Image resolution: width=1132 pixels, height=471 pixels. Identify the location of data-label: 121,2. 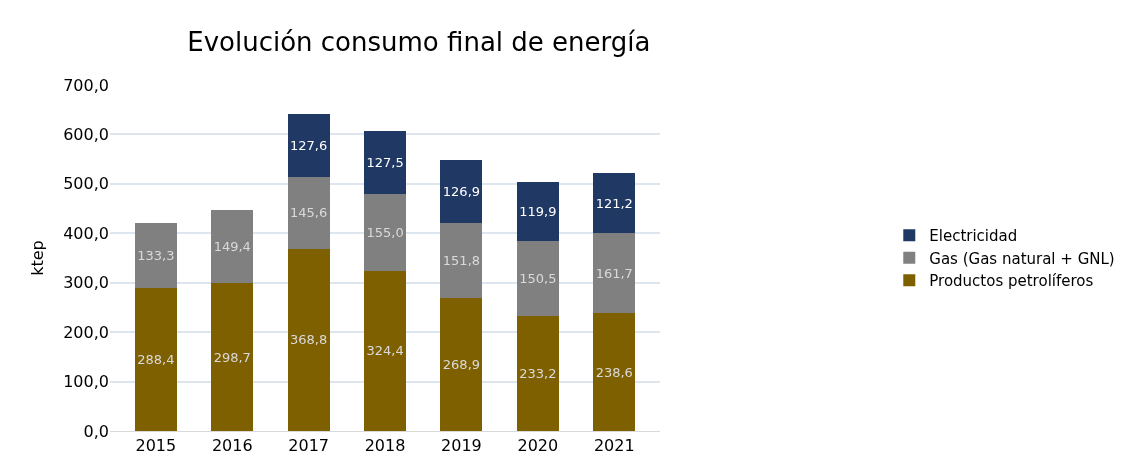
(614, 203).